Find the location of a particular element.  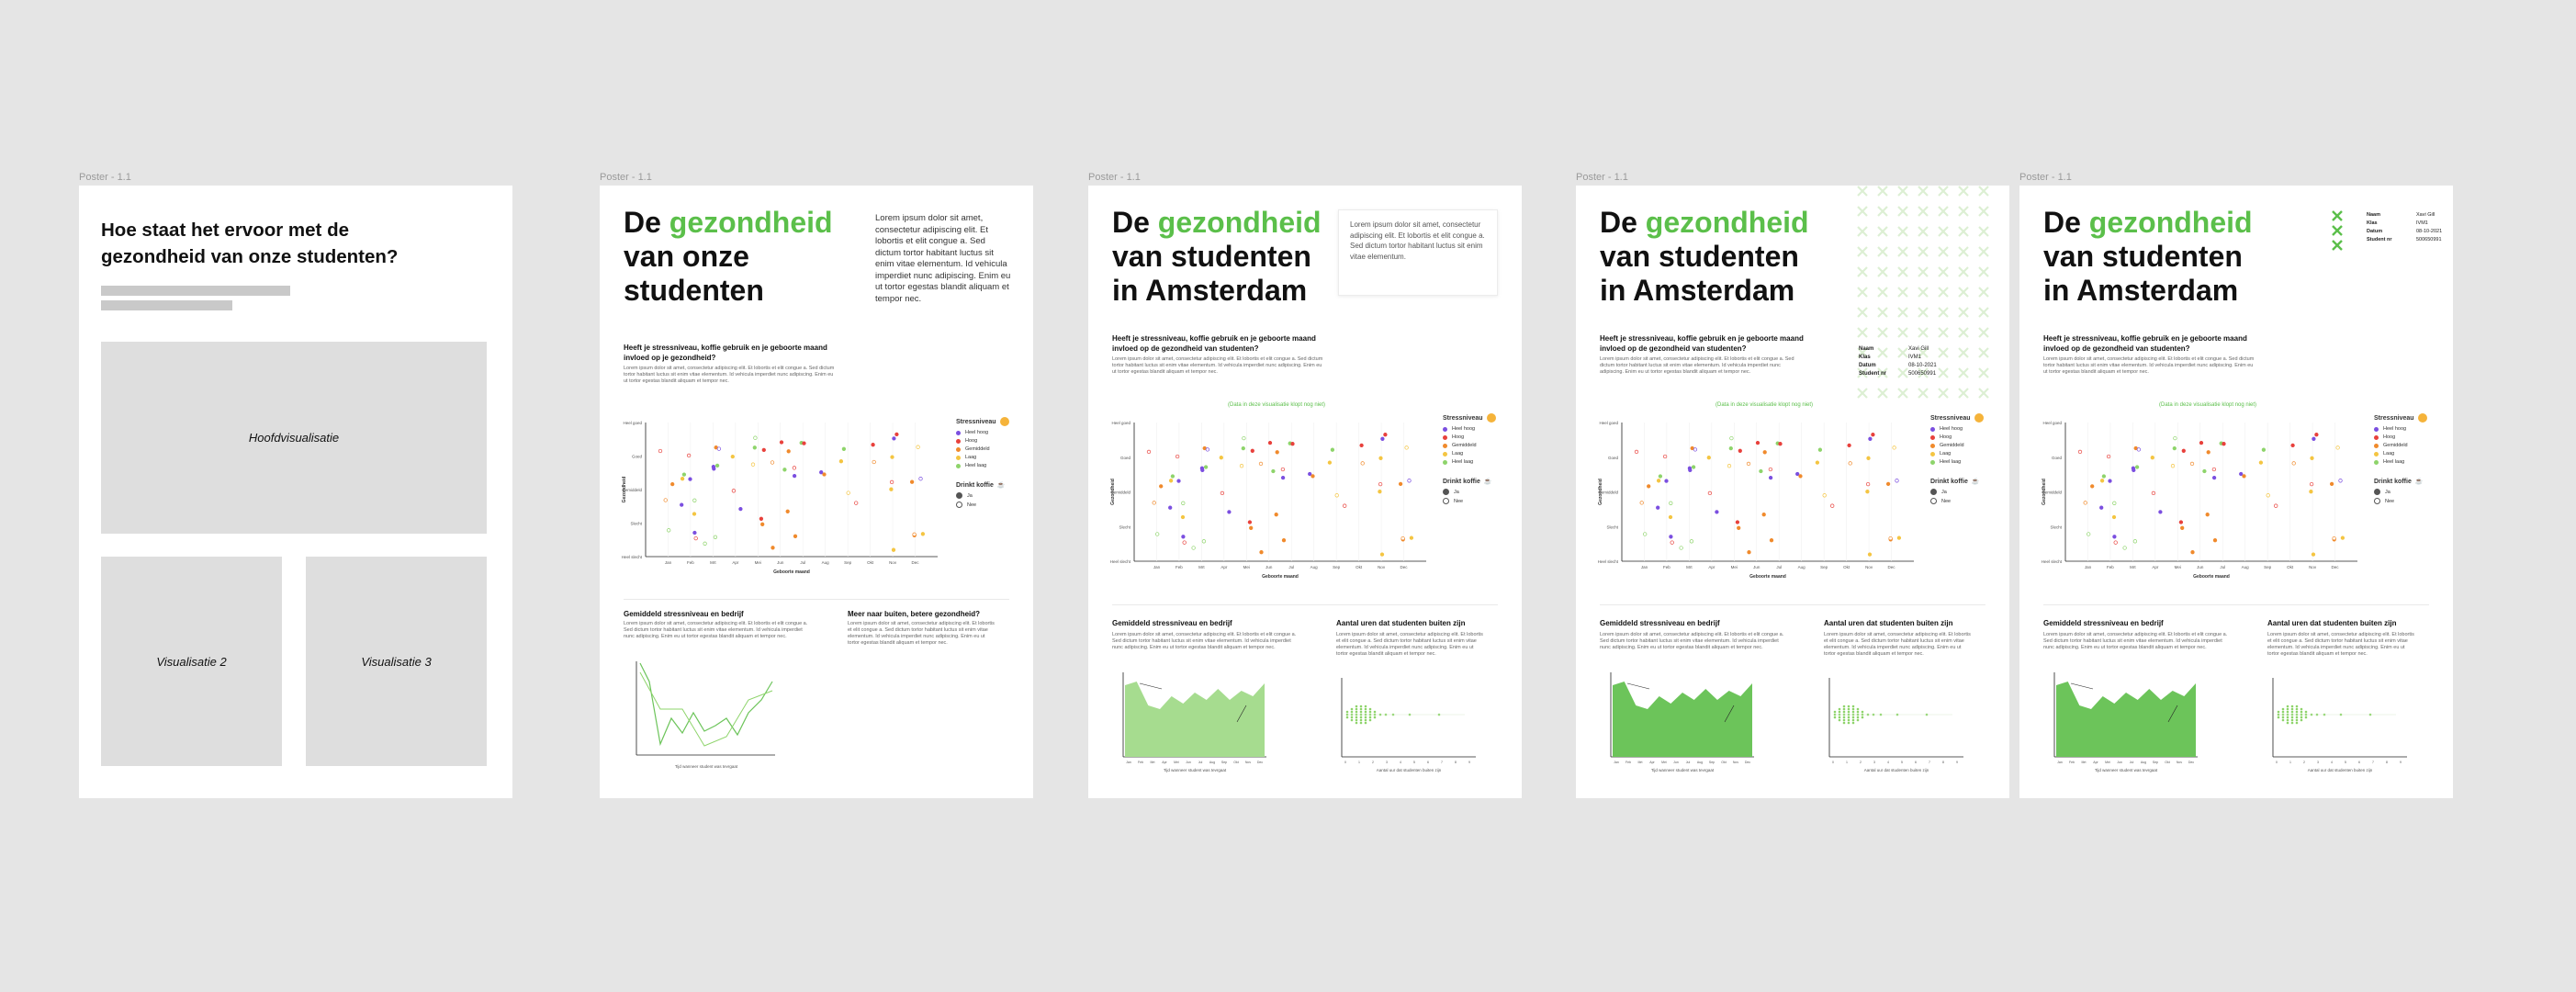

x-tick-label: Apr is located at coordinates (2095, 762).